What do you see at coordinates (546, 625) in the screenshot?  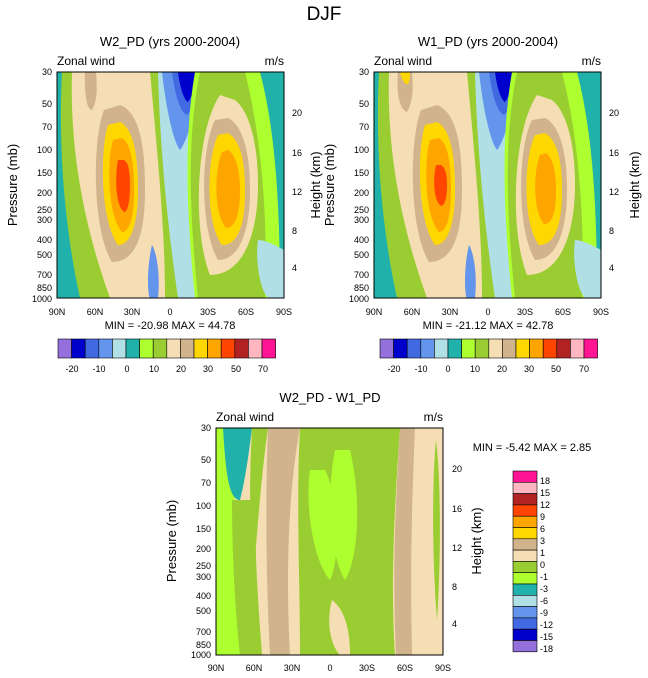 I see `colorbar-label: -12` at bounding box center [546, 625].